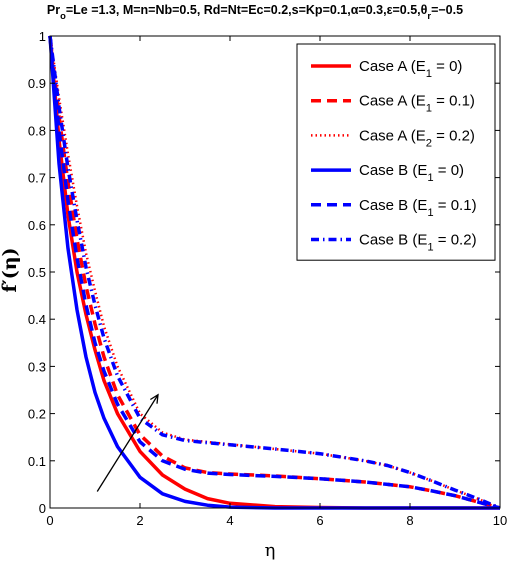  What do you see at coordinates (411, 173) in the screenshot?
I see `legend-entry-4: Case B (E1 = 0)` at bounding box center [411, 173].